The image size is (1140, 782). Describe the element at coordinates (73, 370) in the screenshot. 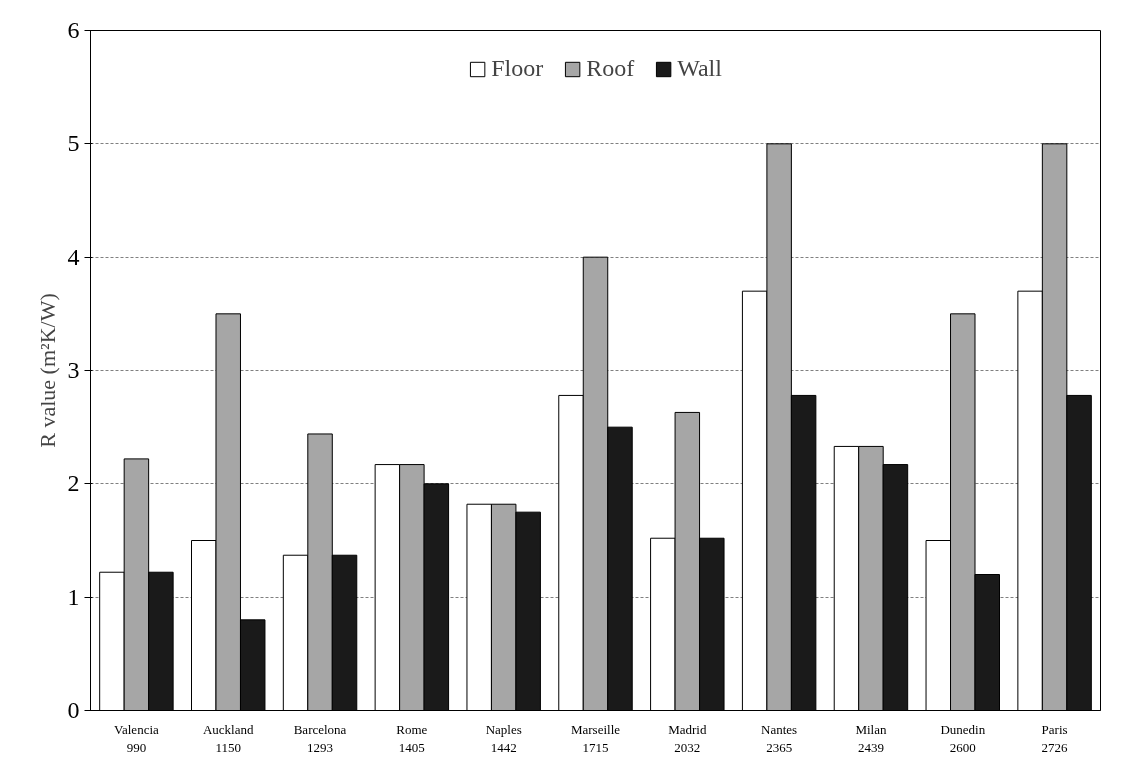

I see `y-tick-label: 3` at that location.